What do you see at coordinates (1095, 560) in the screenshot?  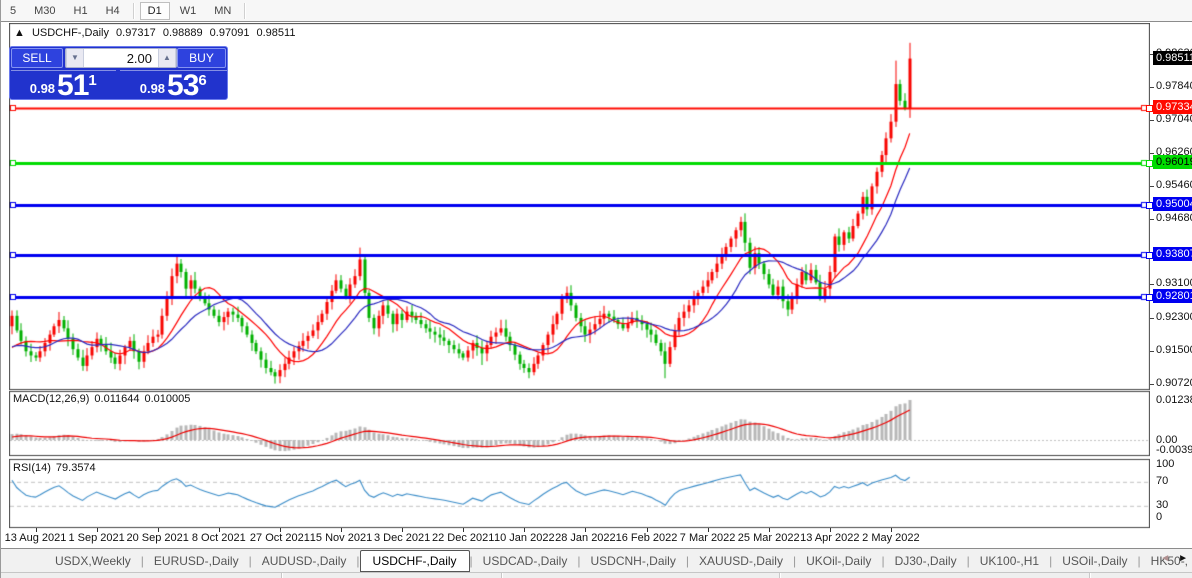 I see `tab-usoil-daily: USOil-,Daily` at bounding box center [1095, 560].